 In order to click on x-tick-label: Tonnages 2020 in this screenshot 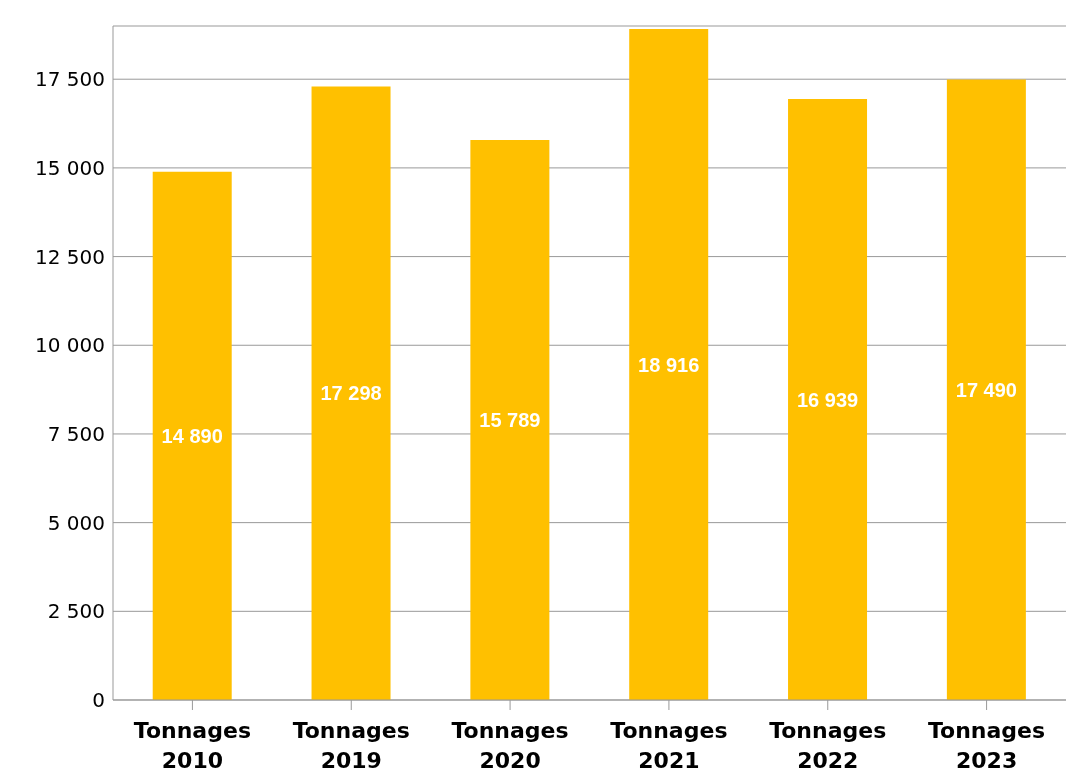, I will do `click(510, 745)`.